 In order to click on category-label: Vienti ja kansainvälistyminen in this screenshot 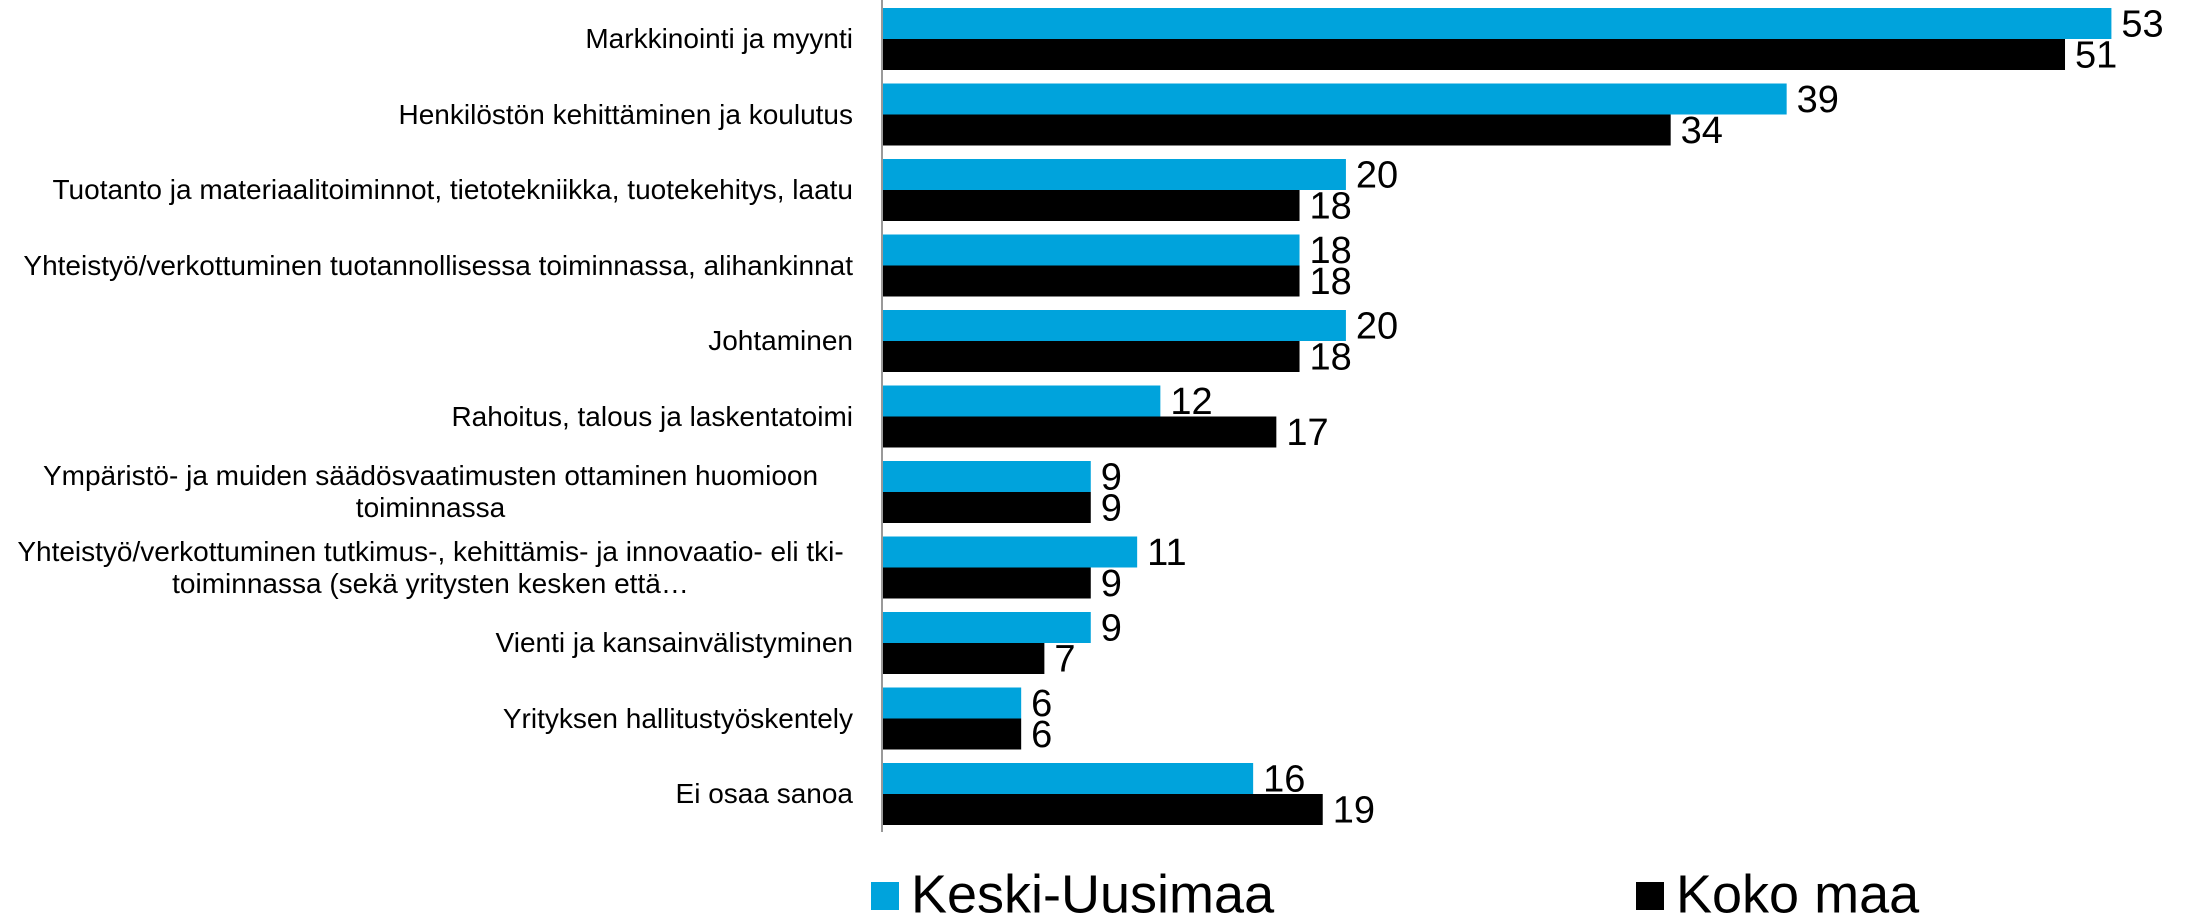, I will do `click(674, 643)`.